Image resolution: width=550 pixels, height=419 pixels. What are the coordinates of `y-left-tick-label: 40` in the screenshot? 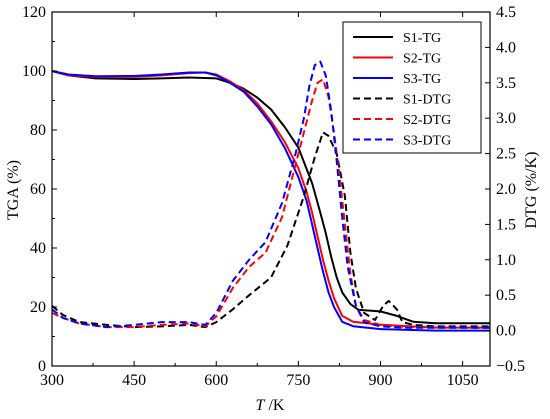 It's located at (38, 248).